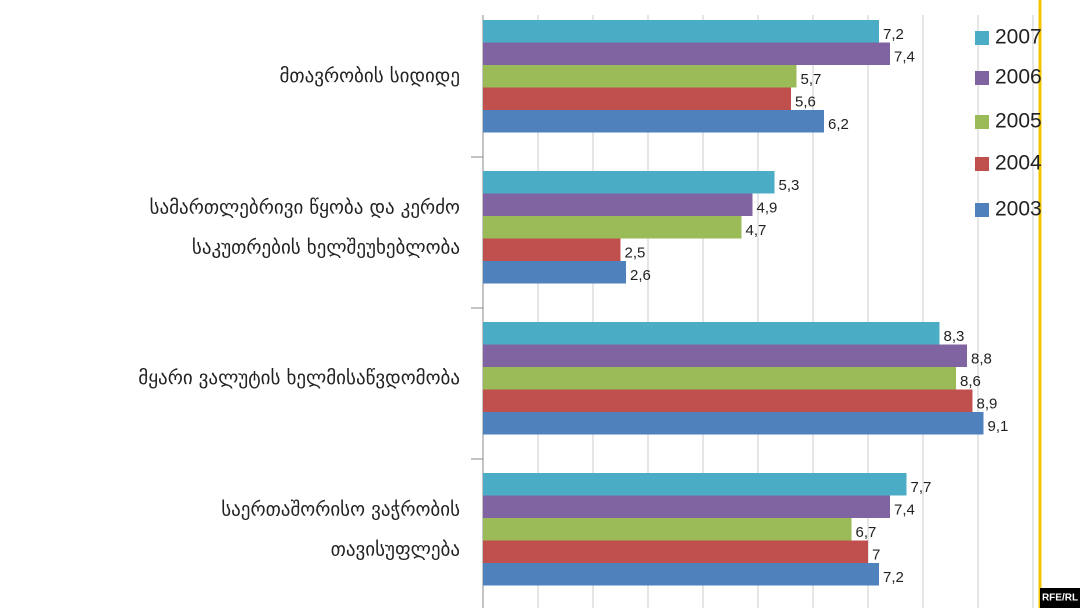  What do you see at coordinates (1018, 37) in the screenshot?
I see `legend-label: 2007` at bounding box center [1018, 37].